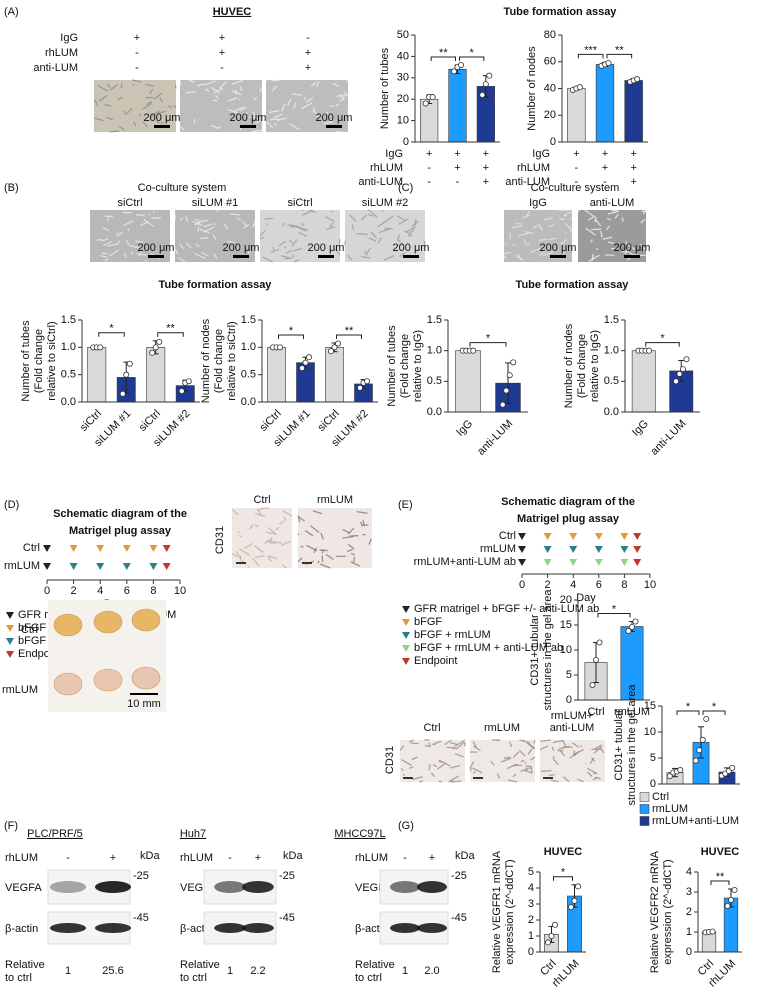  What do you see at coordinates (262, 538) in the screenshot?
I see `micrograph` at bounding box center [262, 538].